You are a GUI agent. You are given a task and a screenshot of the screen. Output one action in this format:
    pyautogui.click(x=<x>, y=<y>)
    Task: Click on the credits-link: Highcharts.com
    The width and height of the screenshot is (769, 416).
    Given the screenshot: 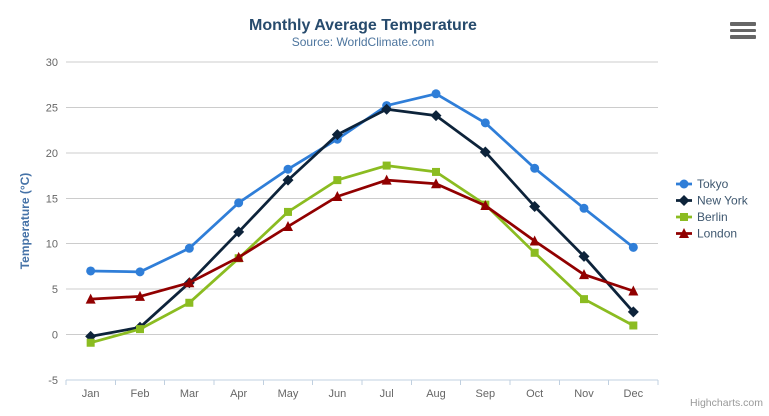 What is the action you would take?
    pyautogui.click(x=726, y=403)
    